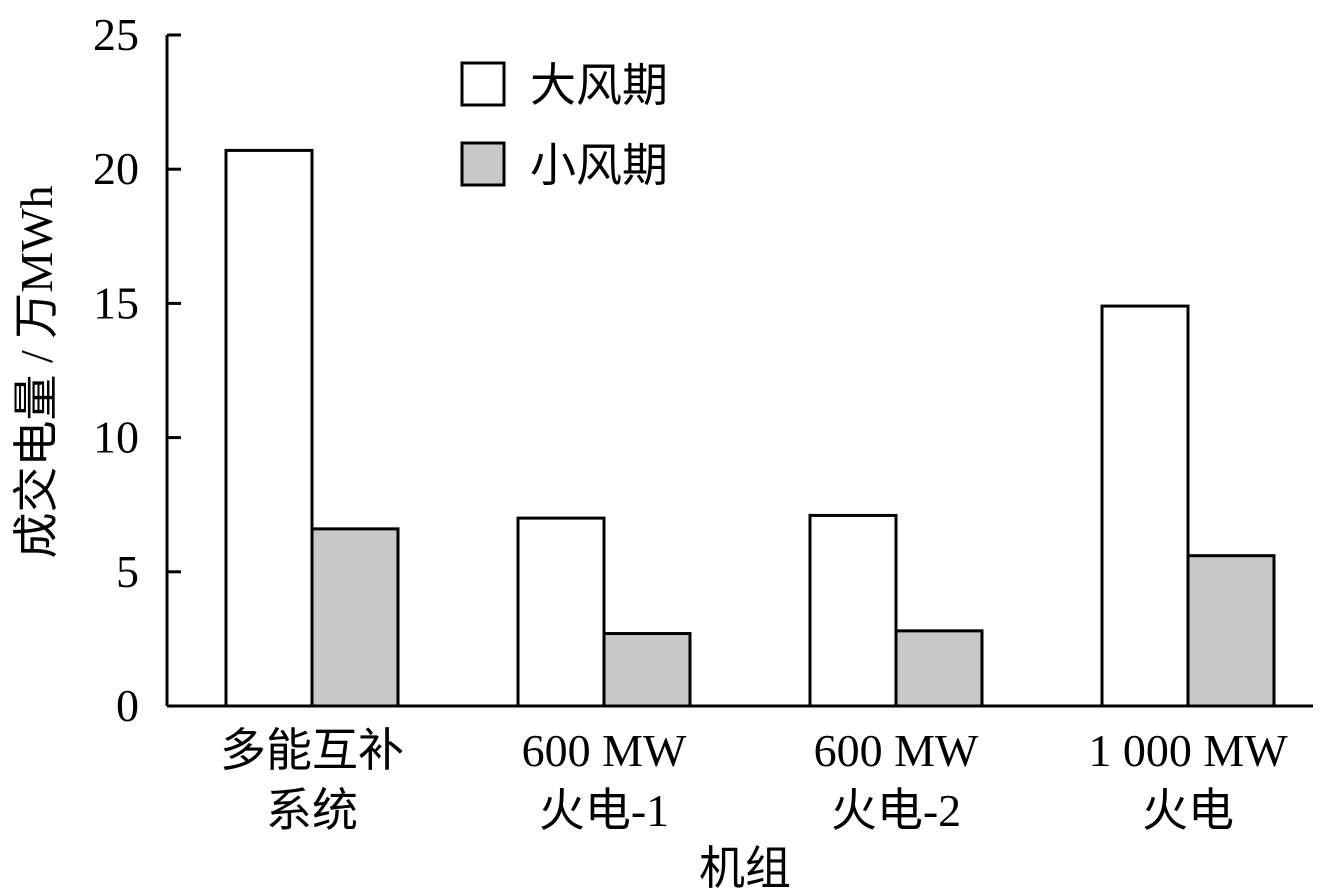 This screenshot has width=1328, height=893. Describe the element at coordinates (116, 168) in the screenshot. I see `y-tick-label: 20` at that location.